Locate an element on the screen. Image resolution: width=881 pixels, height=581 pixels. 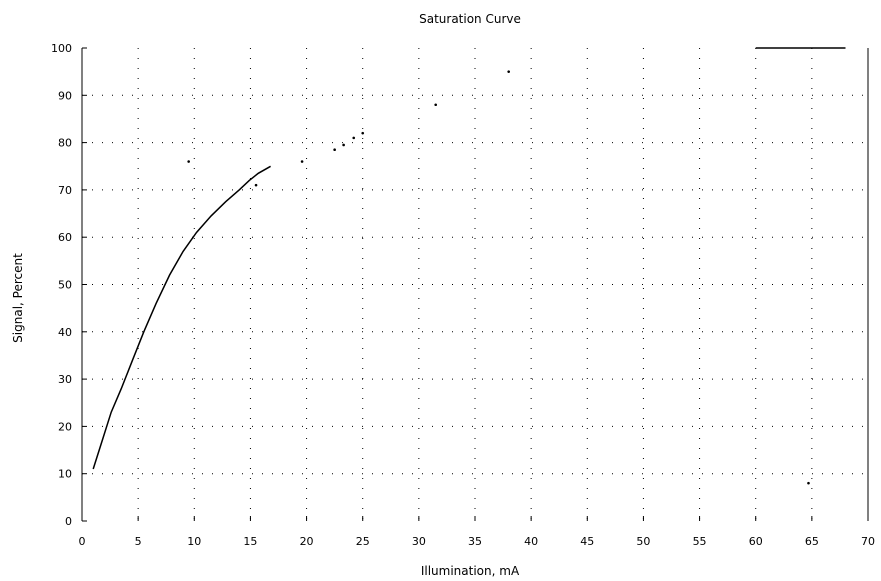
y-tick-label: 70 is located at coordinates (65, 190).